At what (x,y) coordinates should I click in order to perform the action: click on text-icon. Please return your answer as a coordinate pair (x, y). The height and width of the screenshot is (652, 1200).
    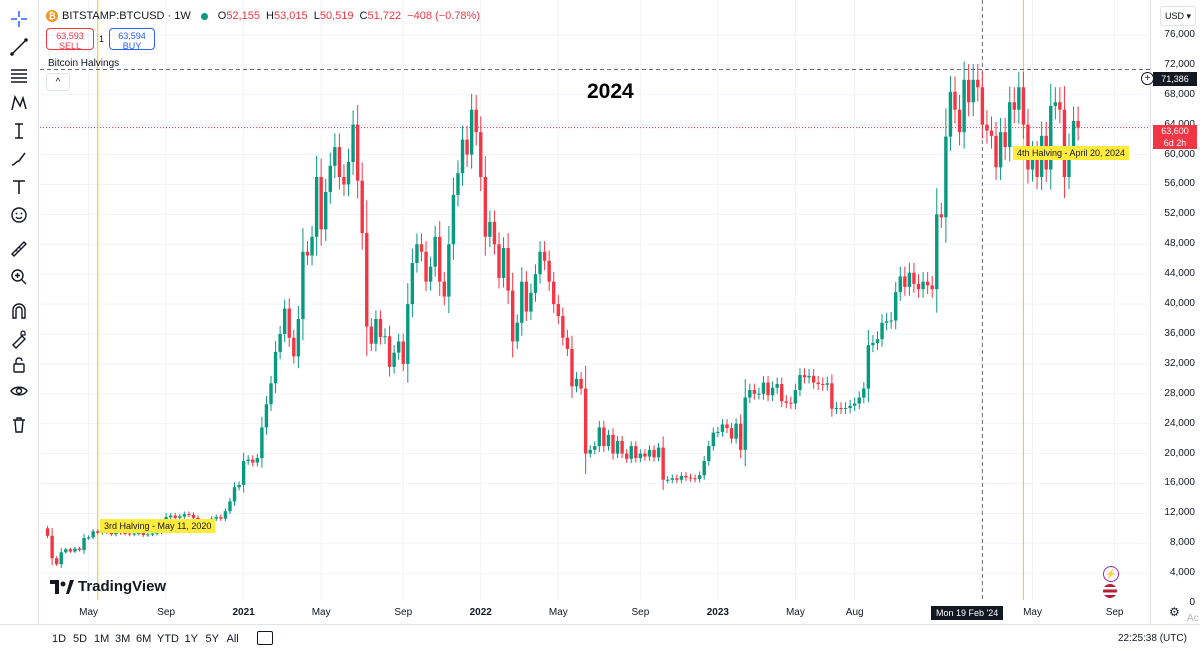
    Looking at the image, I should click on (19, 187).